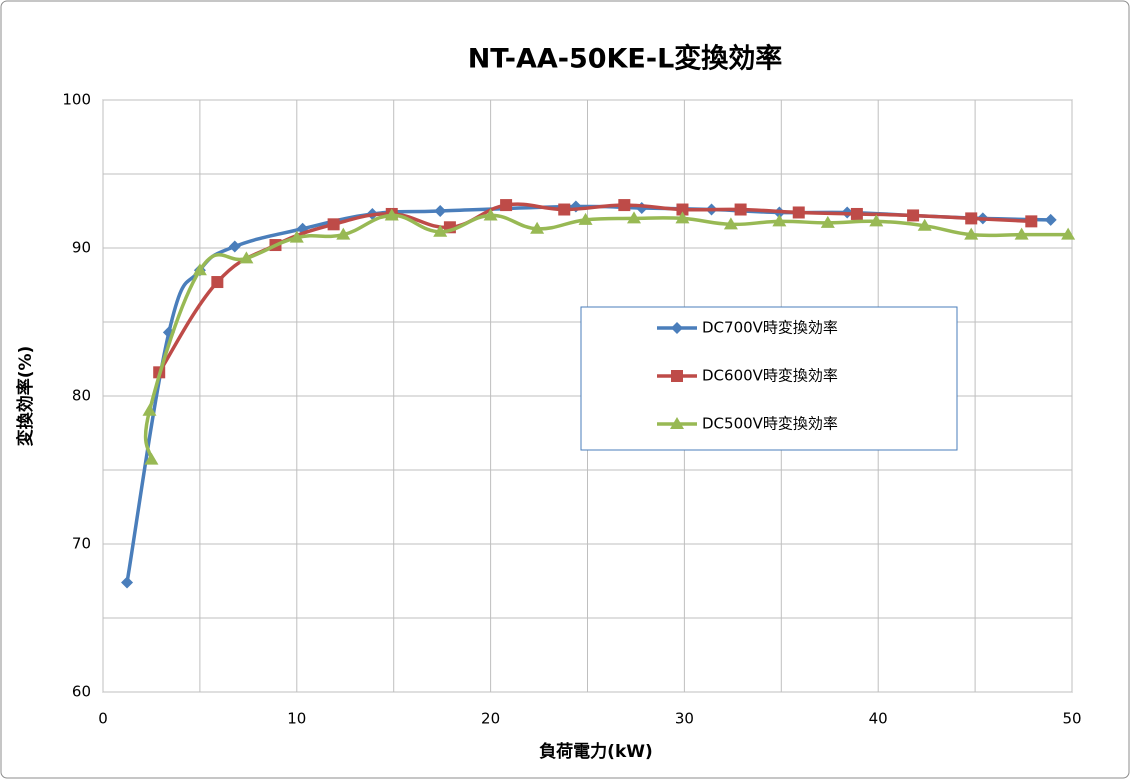 This screenshot has width=1131, height=784. Describe the element at coordinates (770, 328) in the screenshot. I see `legend-label: DC700V時変換効率` at that location.